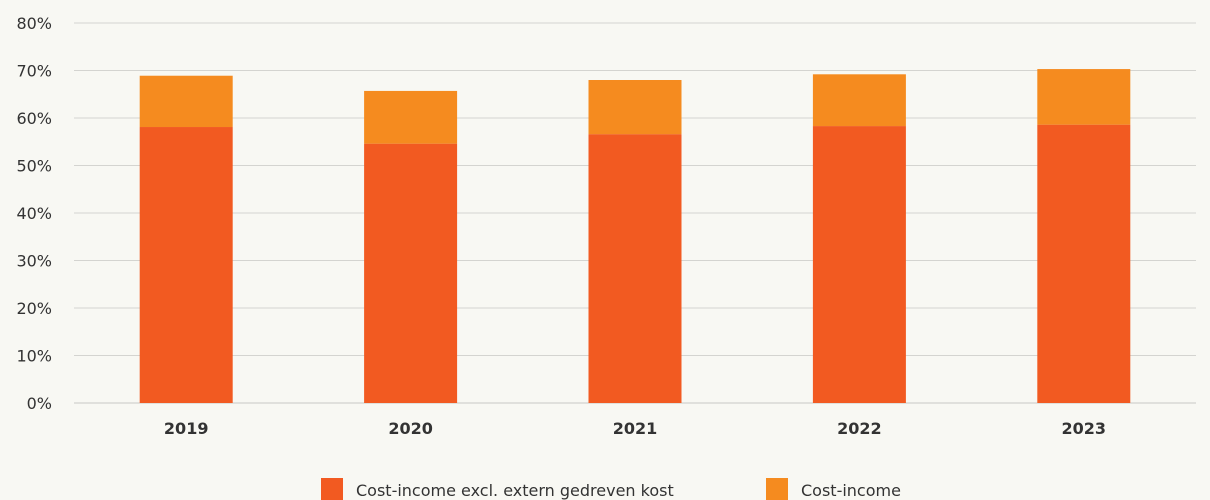 The width and height of the screenshot is (1210, 500). I want to click on bar-cost-income-2019, so click(186, 101).